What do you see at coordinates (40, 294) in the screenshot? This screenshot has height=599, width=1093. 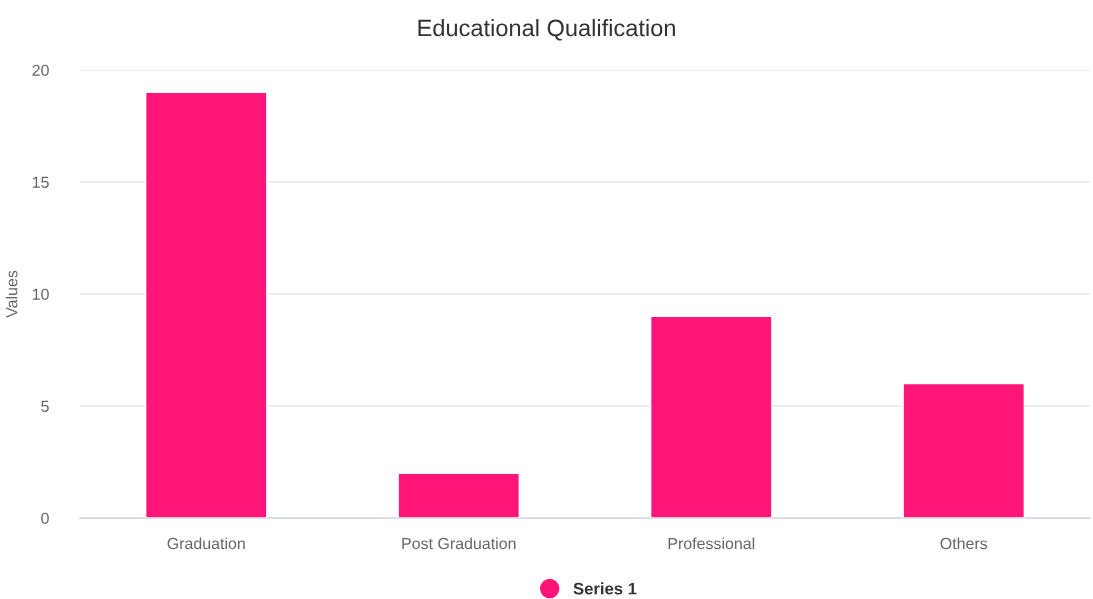 I see `y-tick-label: 10` at bounding box center [40, 294].